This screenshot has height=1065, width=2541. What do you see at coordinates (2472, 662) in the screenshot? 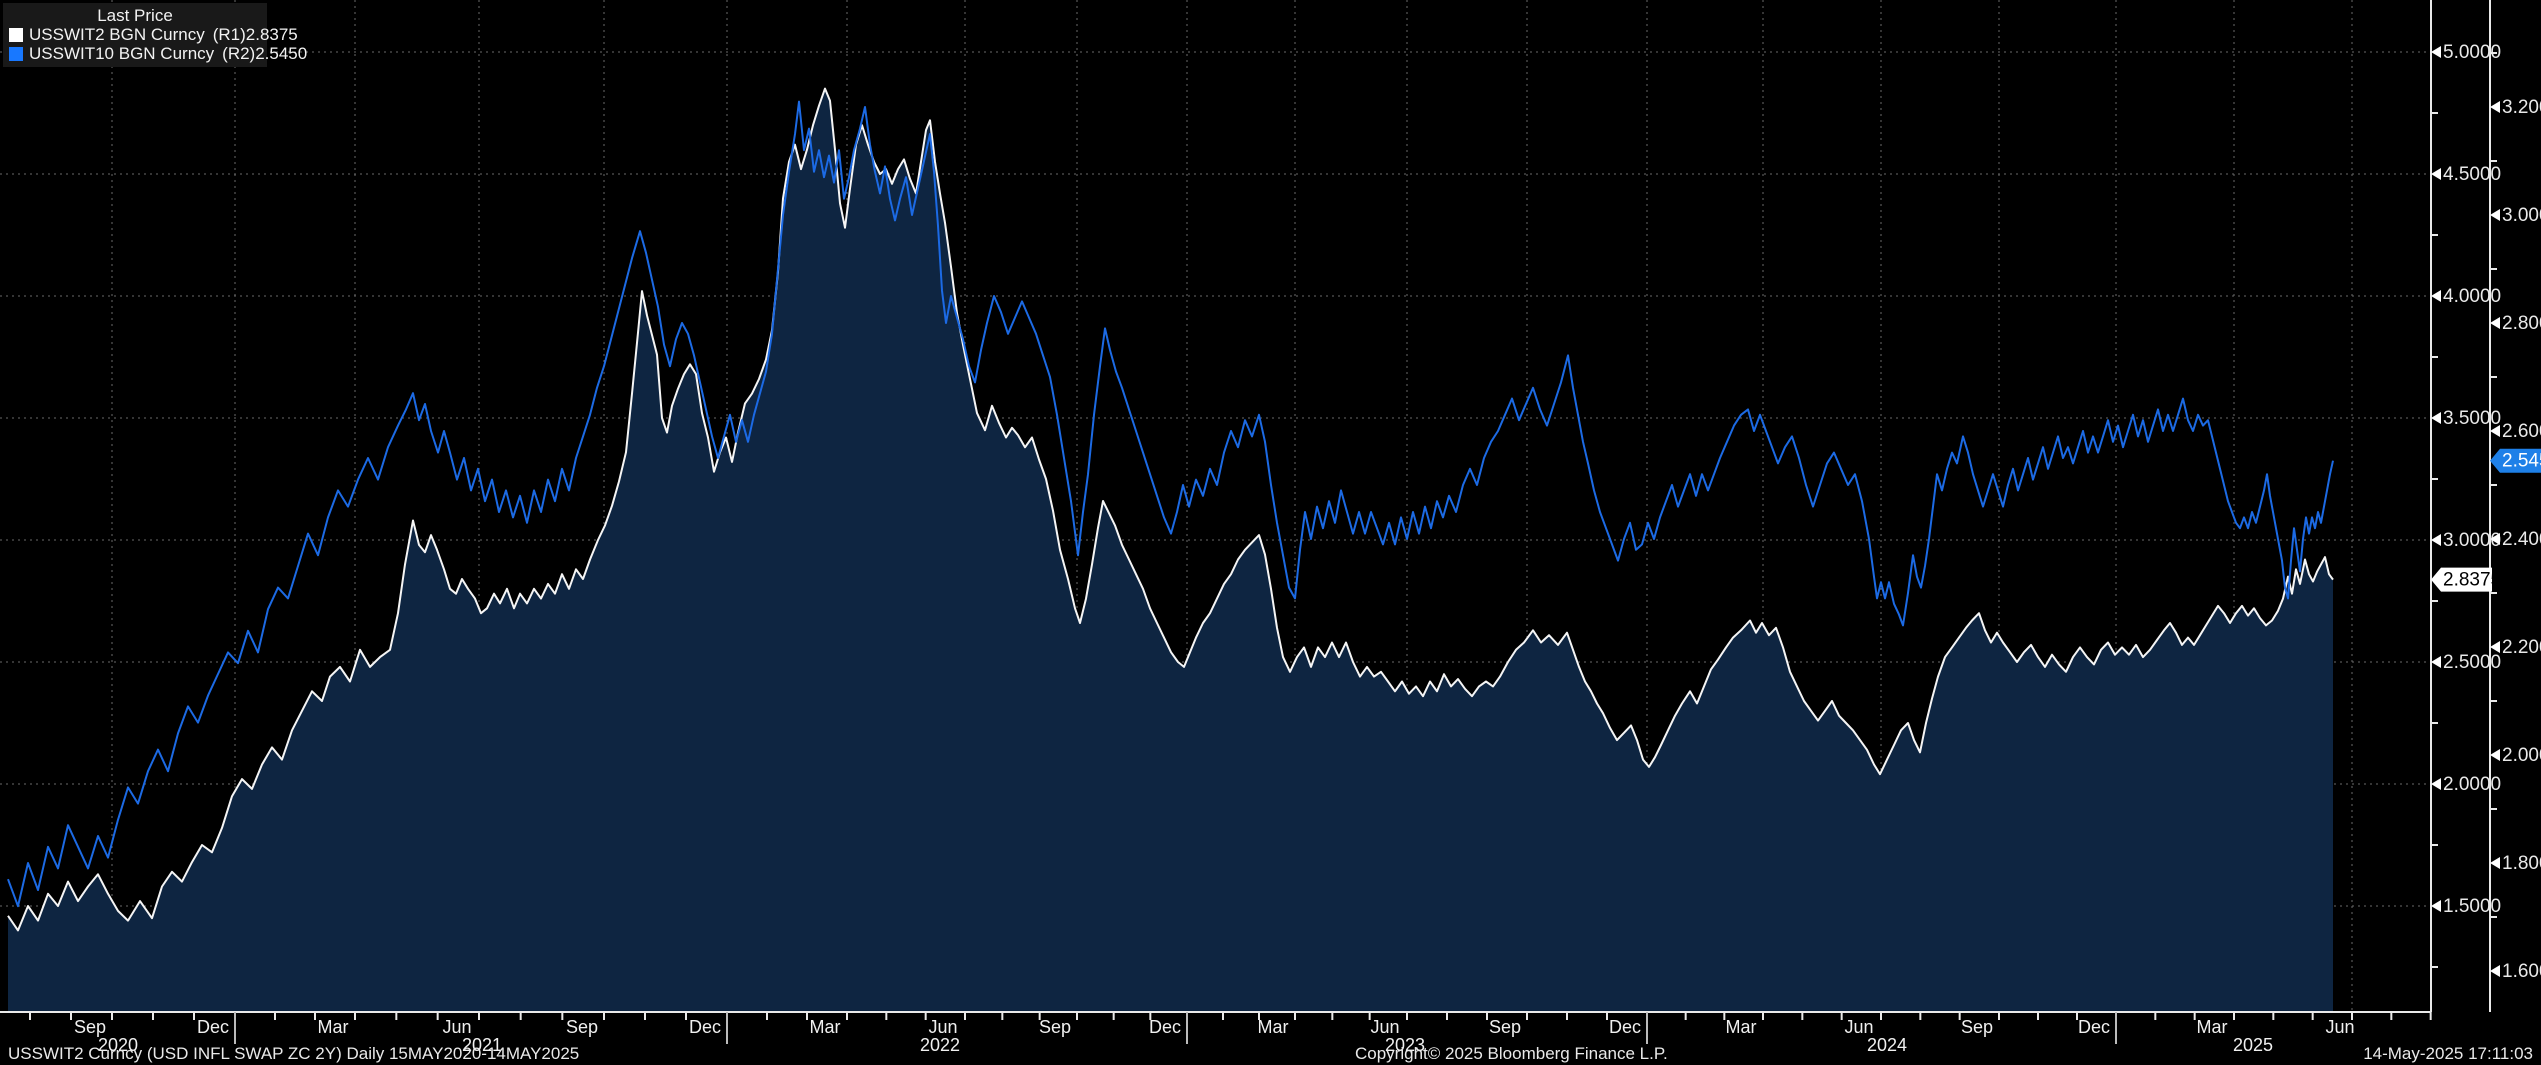
I see `svg-text: 2.5000` at bounding box center [2472, 662].